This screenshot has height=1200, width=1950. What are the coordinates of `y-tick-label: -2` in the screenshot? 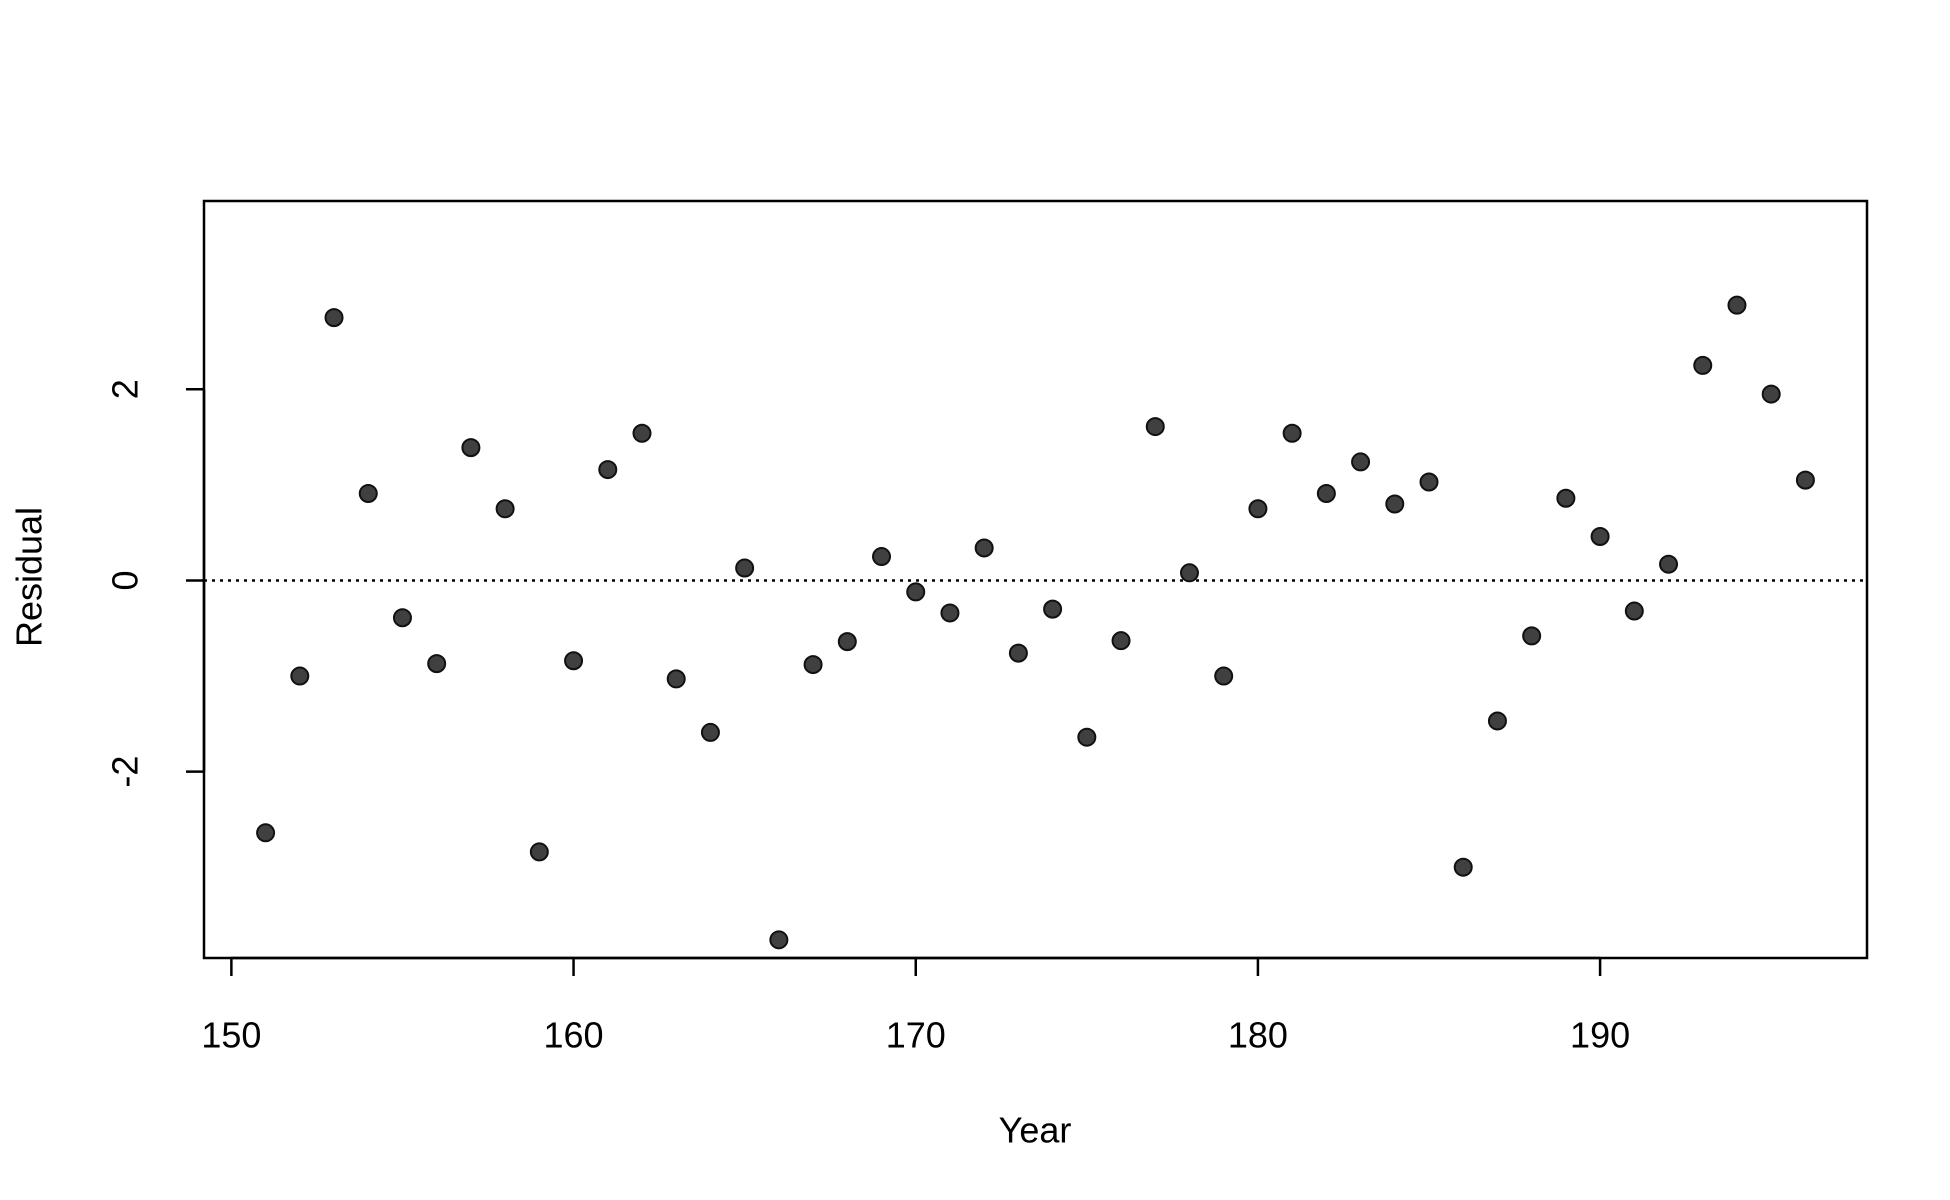 It's located at (125, 772).